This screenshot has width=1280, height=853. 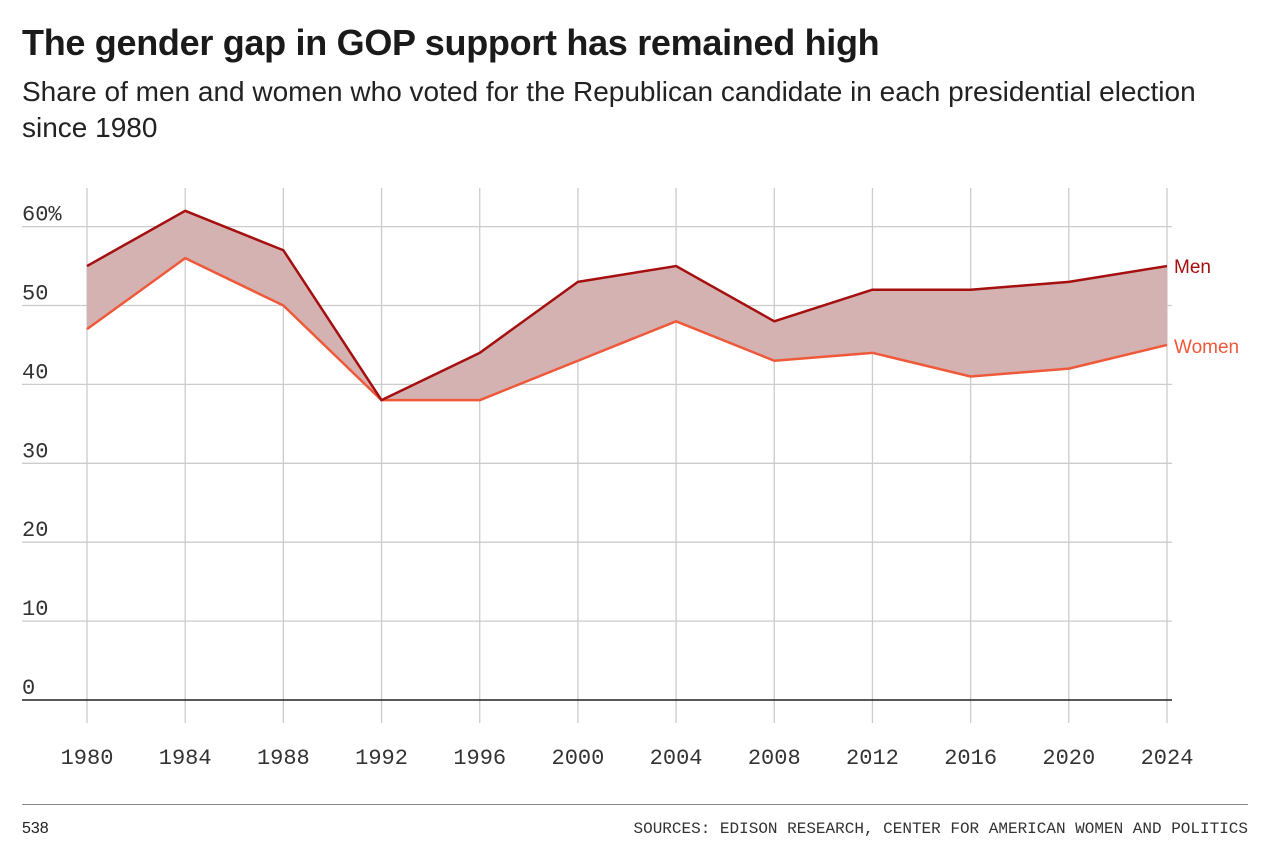 What do you see at coordinates (872, 758) in the screenshot?
I see `x-tick-label: 2012` at bounding box center [872, 758].